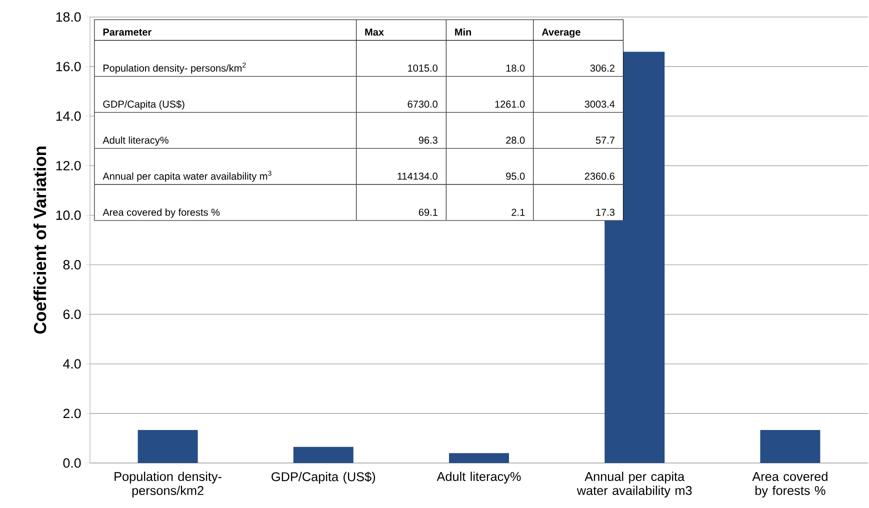 The image size is (869, 508). Describe the element at coordinates (175, 68) in the screenshot. I see `annotation: Population density- persons/km$^{2}$` at that location.